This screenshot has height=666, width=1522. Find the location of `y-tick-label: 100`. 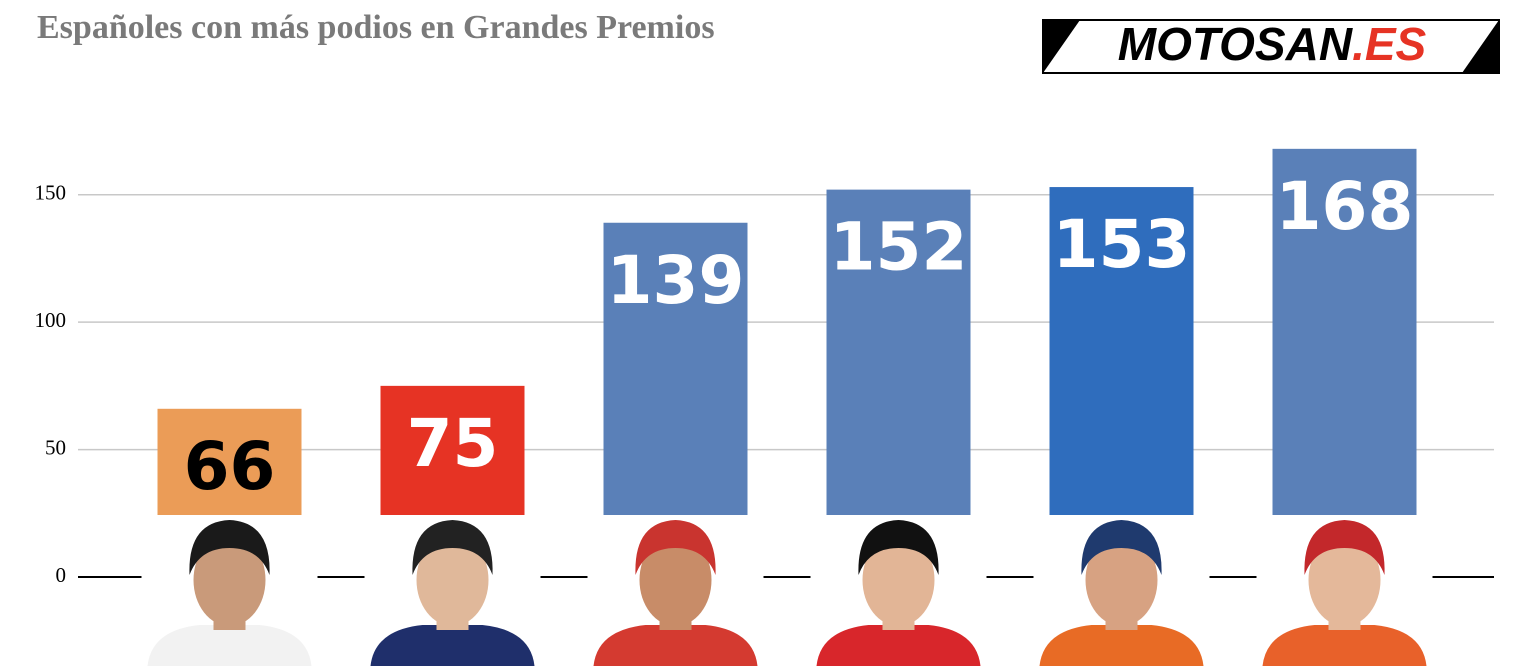

y-tick-label: 100 is located at coordinates (51, 320).